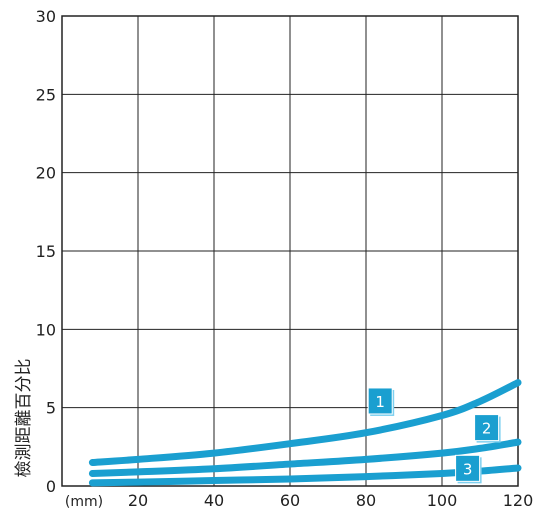 The image size is (533, 513). What do you see at coordinates (46, 173) in the screenshot?
I see `y-tick-label: 20` at bounding box center [46, 173].